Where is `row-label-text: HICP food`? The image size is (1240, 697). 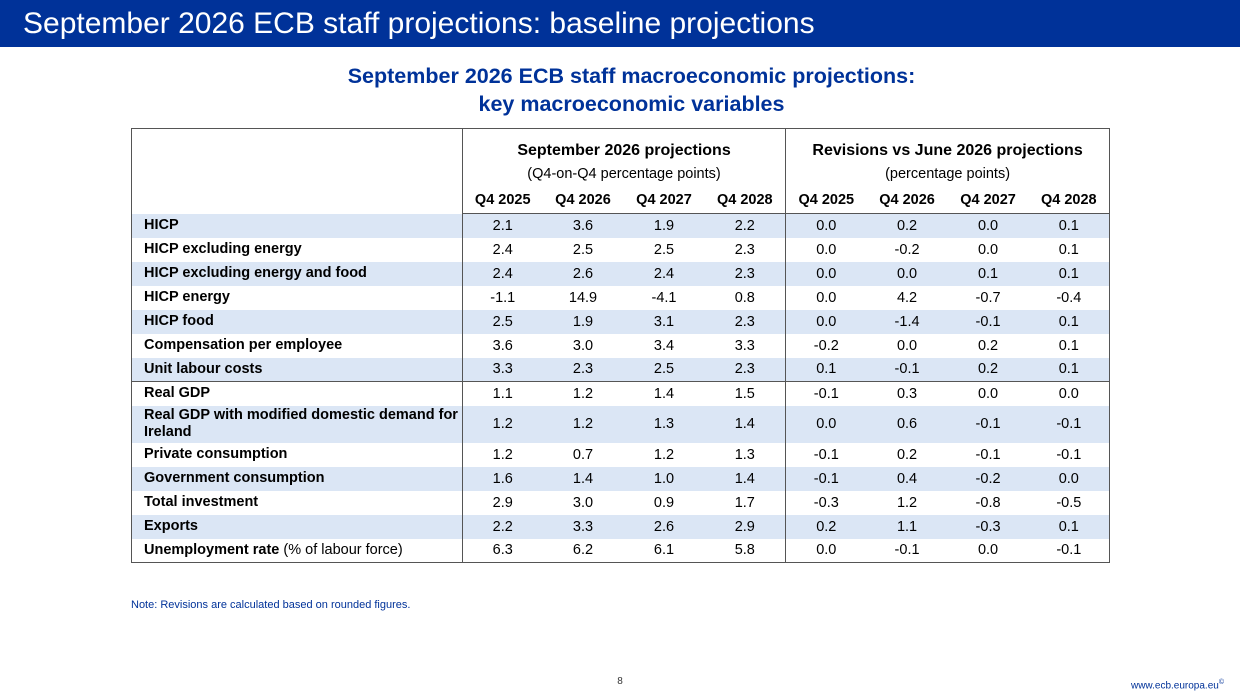
row-label-text: HICP food is located at coordinates (179, 321).